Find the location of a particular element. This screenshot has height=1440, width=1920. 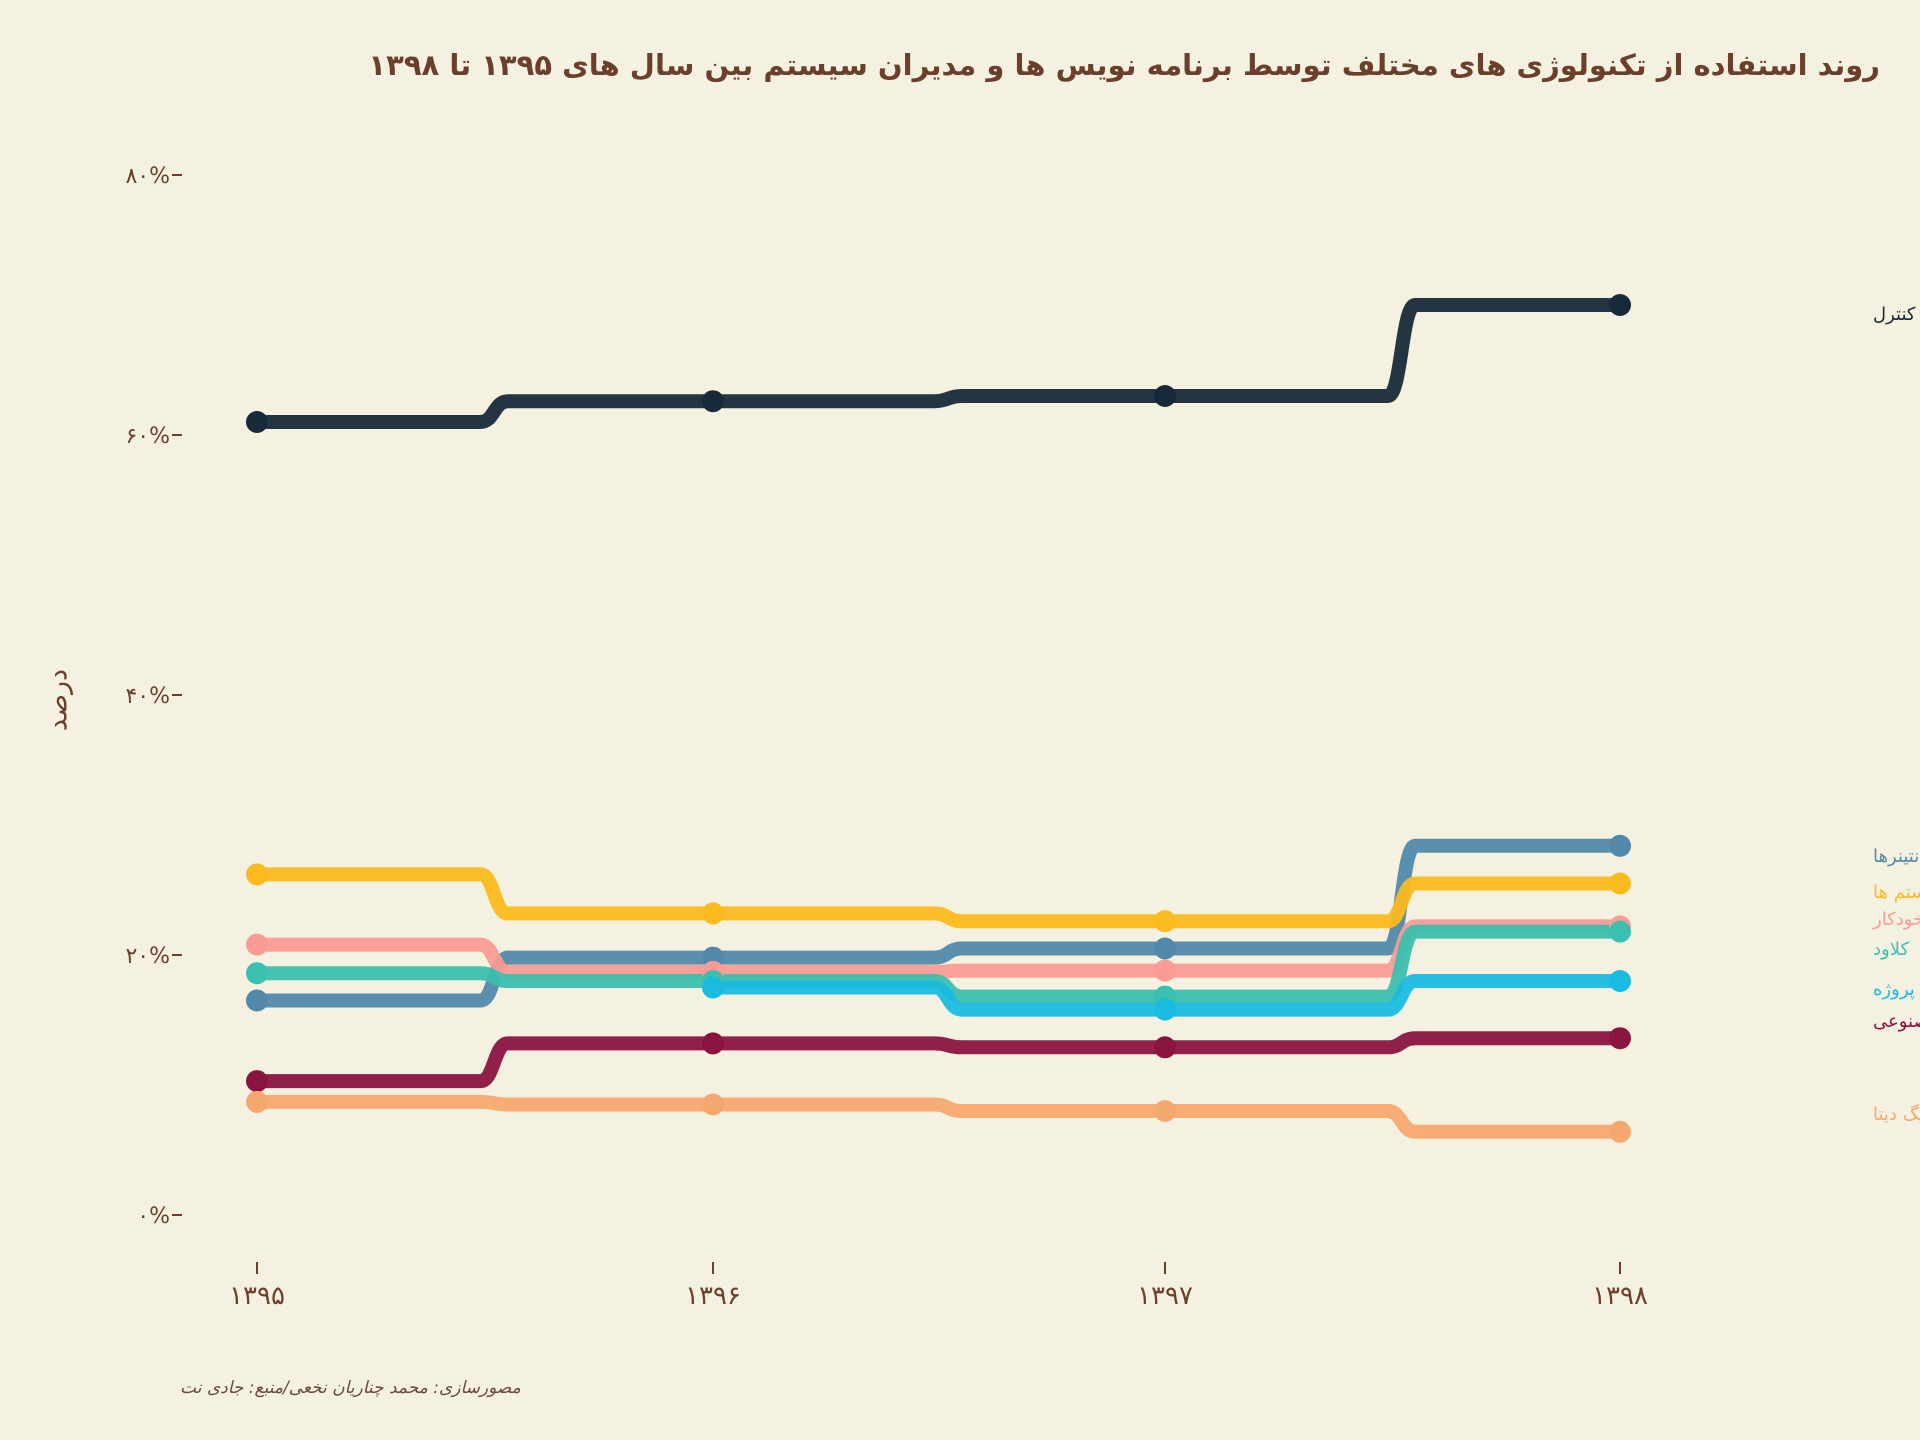

legend-label: سورس کنترل is located at coordinates (1896, 314).